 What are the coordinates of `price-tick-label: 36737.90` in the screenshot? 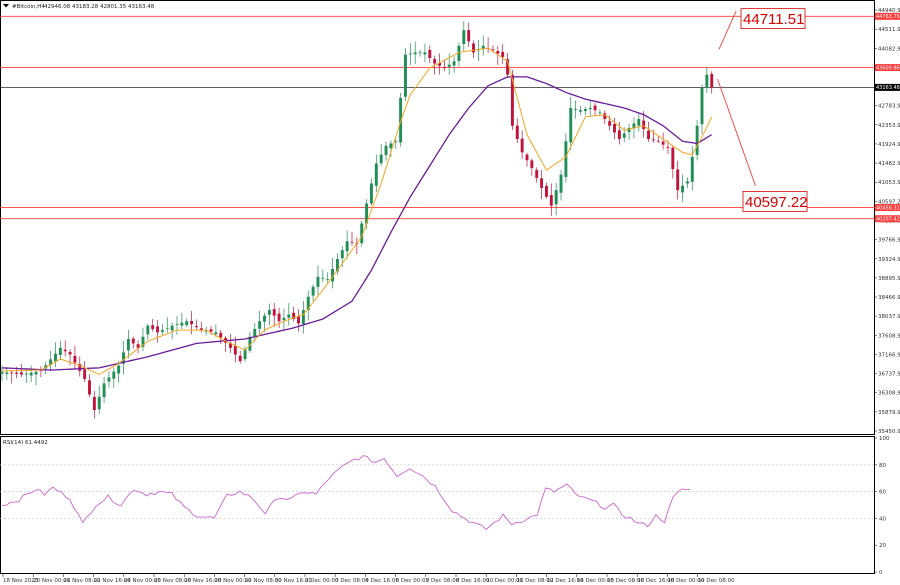 It's located at (889, 375).